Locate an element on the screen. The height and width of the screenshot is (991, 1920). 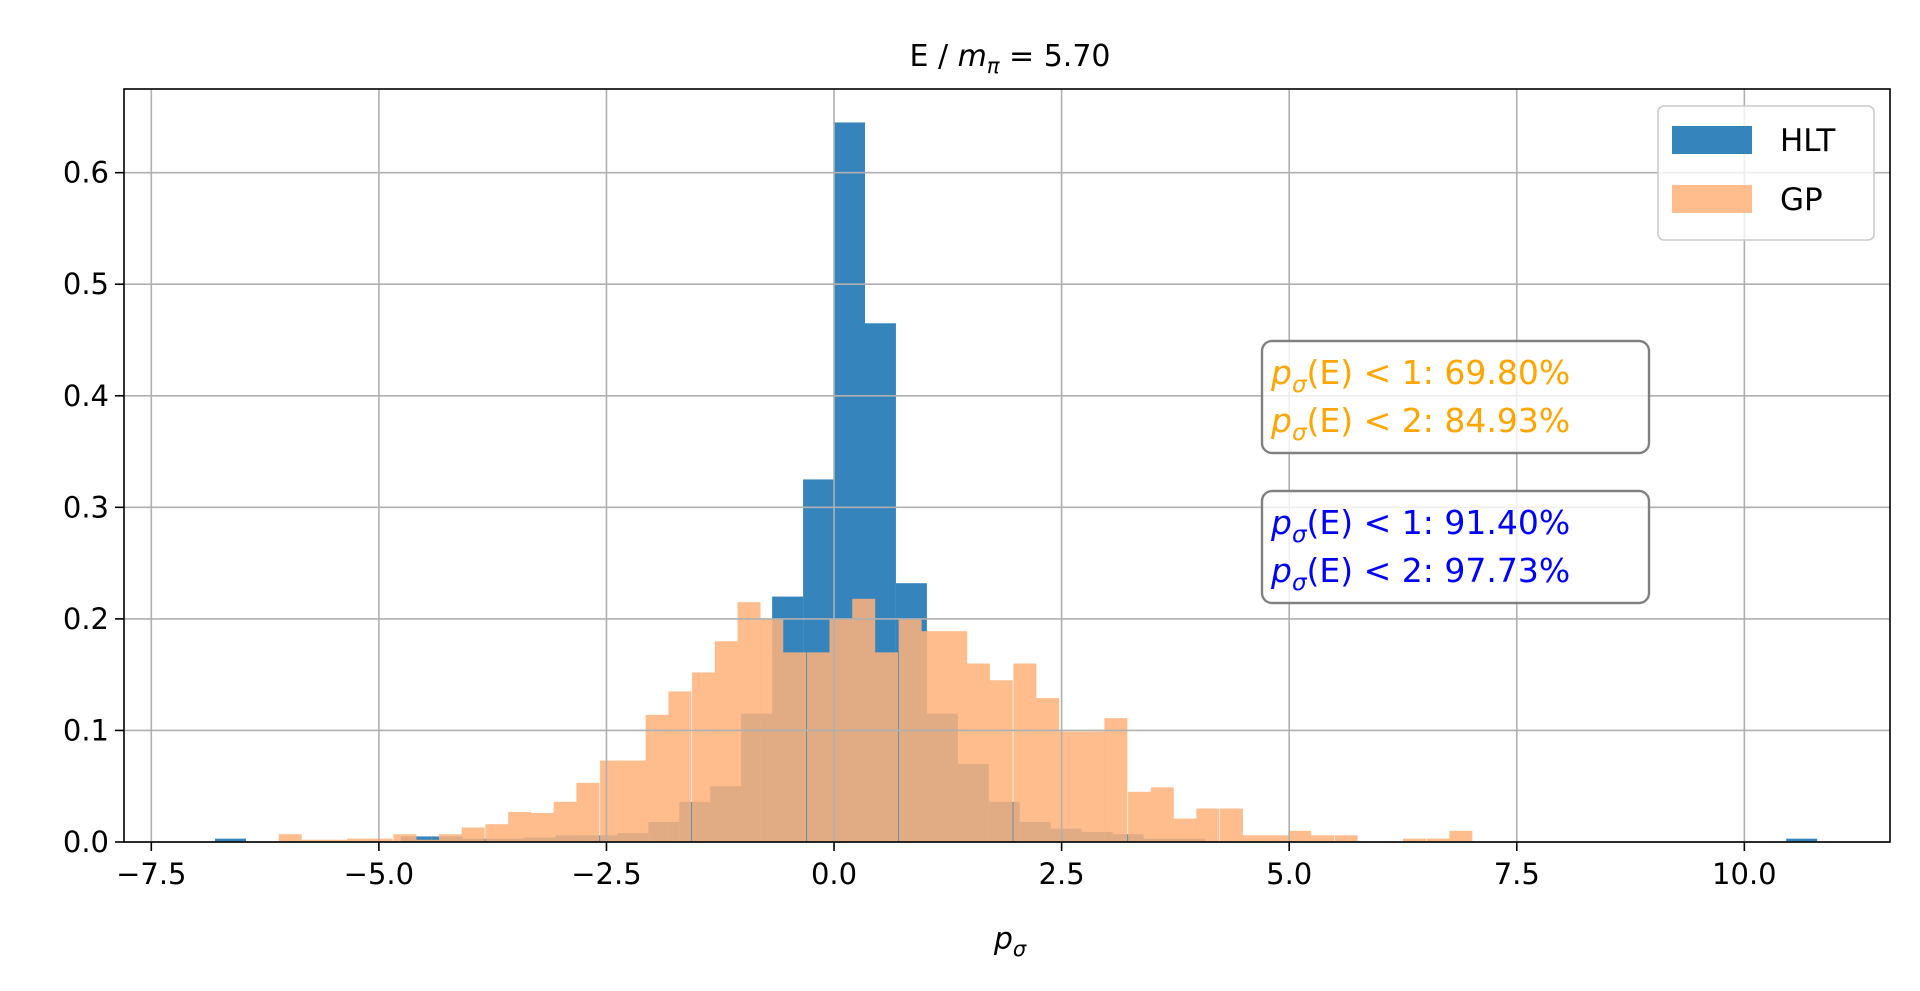
x-tick-label: 5.0 is located at coordinates (1289, 874).